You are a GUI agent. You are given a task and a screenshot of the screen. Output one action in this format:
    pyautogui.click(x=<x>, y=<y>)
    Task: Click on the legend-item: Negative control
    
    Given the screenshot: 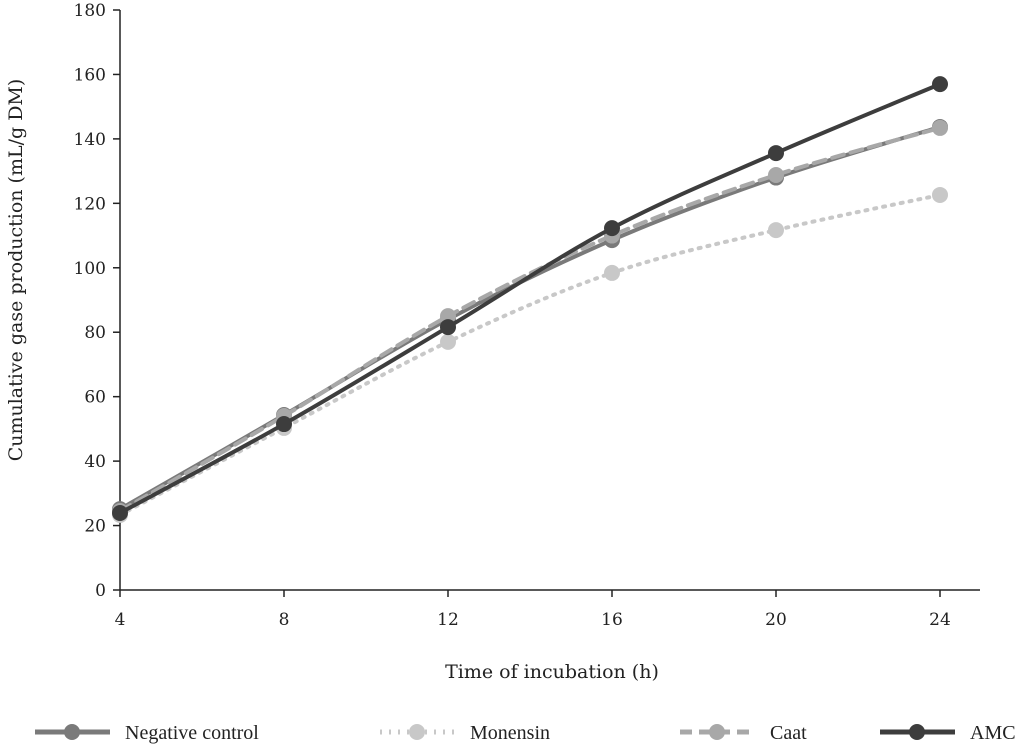 What is the action you would take?
    pyautogui.click(x=147, y=733)
    